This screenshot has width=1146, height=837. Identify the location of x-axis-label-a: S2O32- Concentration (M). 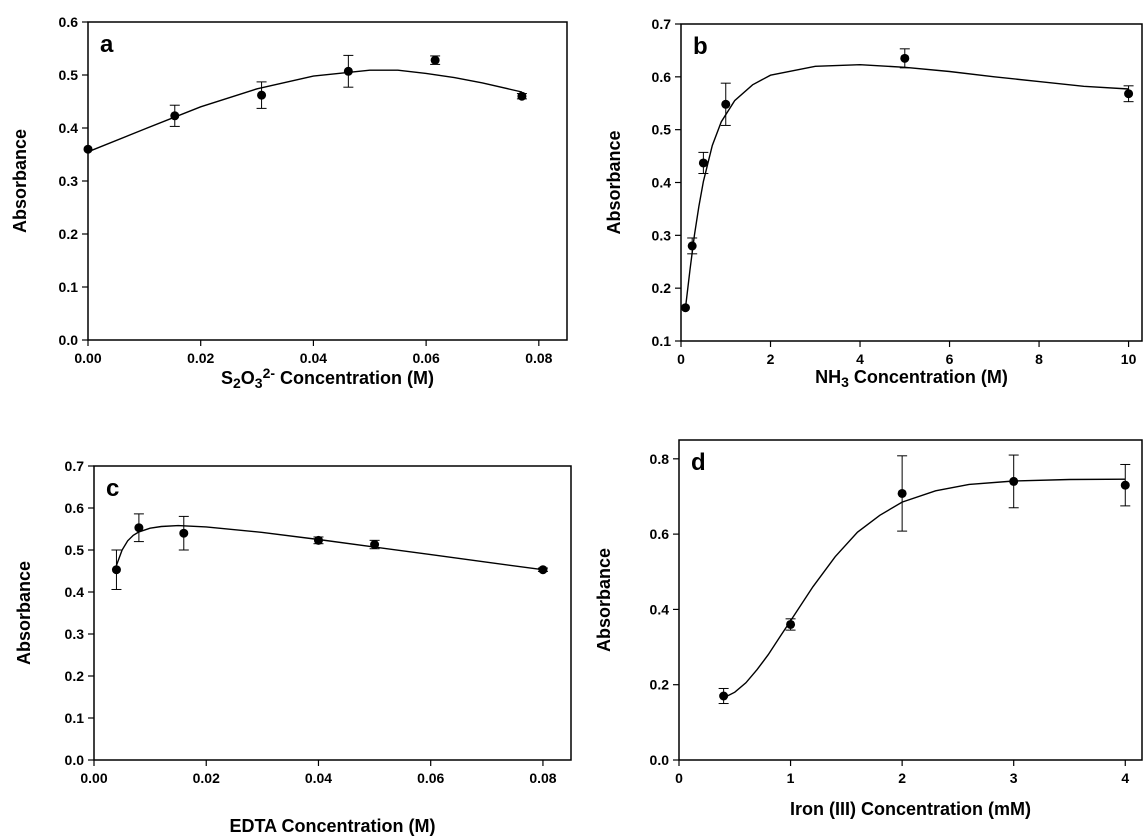
(327, 378).